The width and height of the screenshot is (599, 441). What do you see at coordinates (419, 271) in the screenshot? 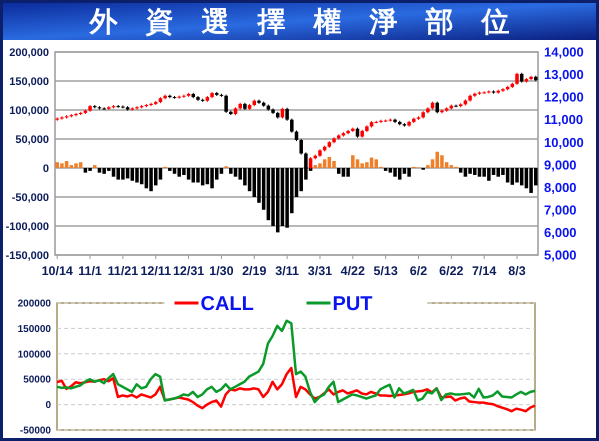
I see `x-tick-label: 6/2` at bounding box center [419, 271].